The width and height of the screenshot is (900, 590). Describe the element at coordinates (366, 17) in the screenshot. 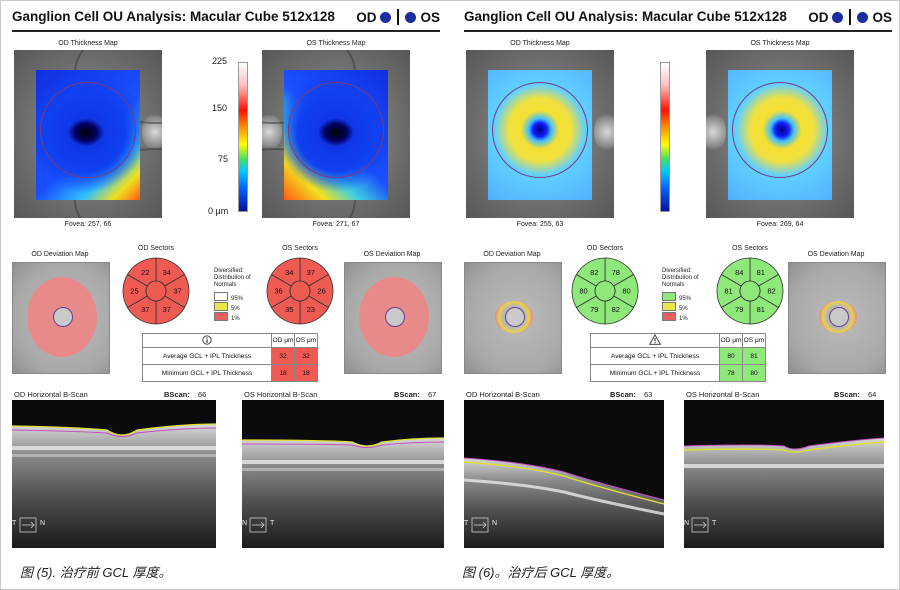

I see `od-eye-label: OD` at that location.